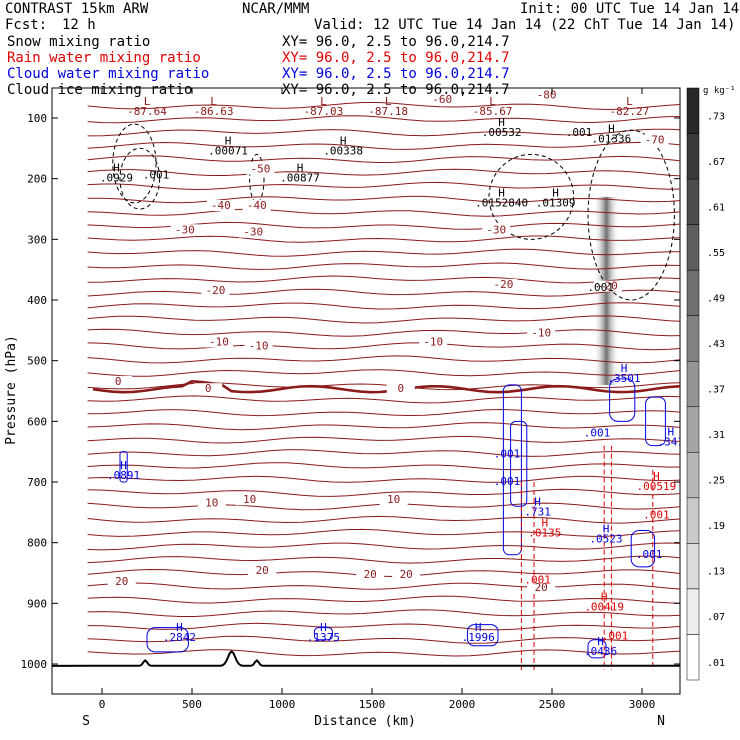 The image size is (740, 740). I want to click on x-tick-label: 1500, so click(372, 704).